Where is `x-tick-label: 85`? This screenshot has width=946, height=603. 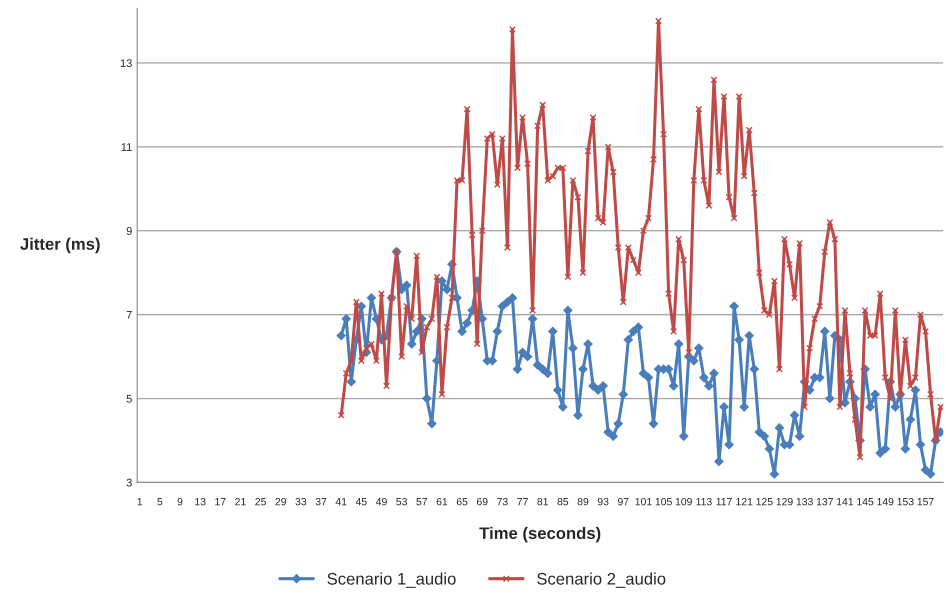
x-tick-label: 85 is located at coordinates (562, 502).